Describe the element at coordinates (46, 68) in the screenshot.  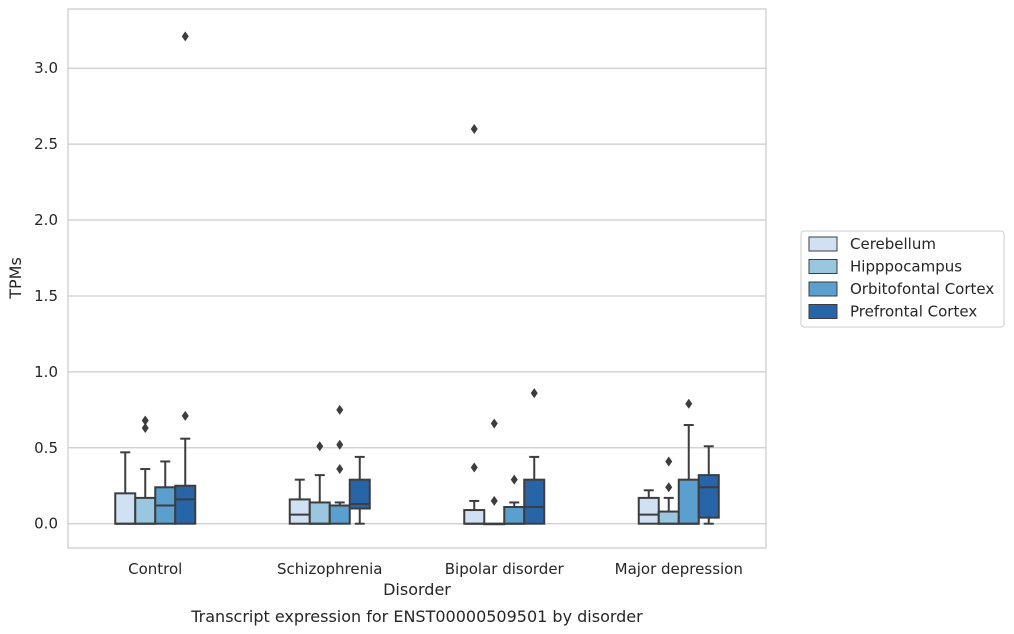
I see `y-tick-label: 3.0` at that location.